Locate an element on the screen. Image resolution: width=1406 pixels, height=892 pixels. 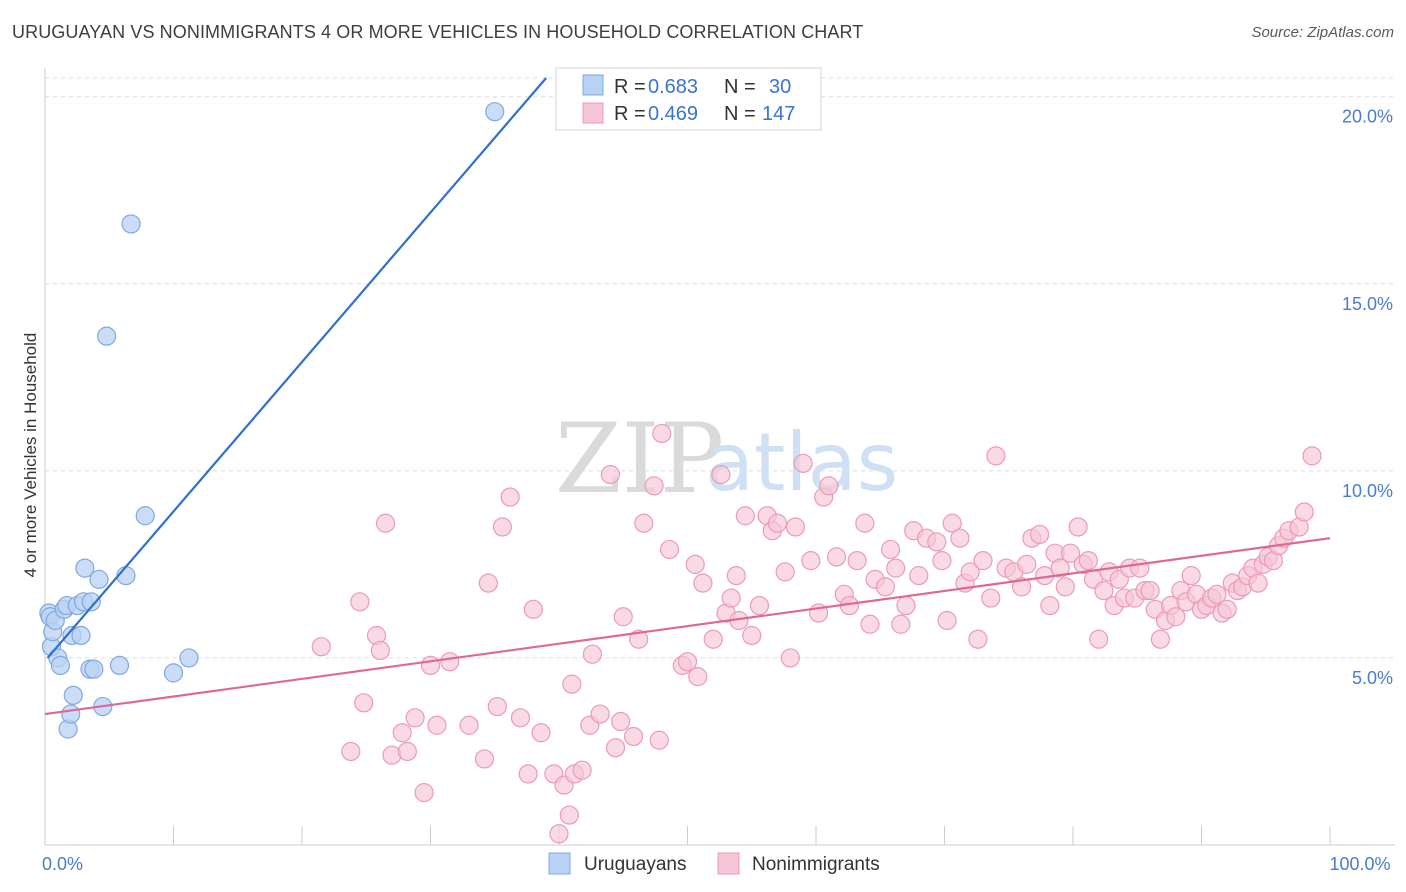
watermark: ZIP atlas is located at coordinates (726, 459).